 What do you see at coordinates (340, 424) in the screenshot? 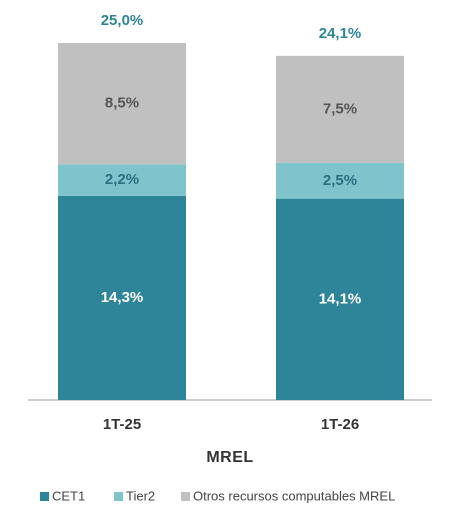
I see `x-tick-label: 1T-26` at bounding box center [340, 424].